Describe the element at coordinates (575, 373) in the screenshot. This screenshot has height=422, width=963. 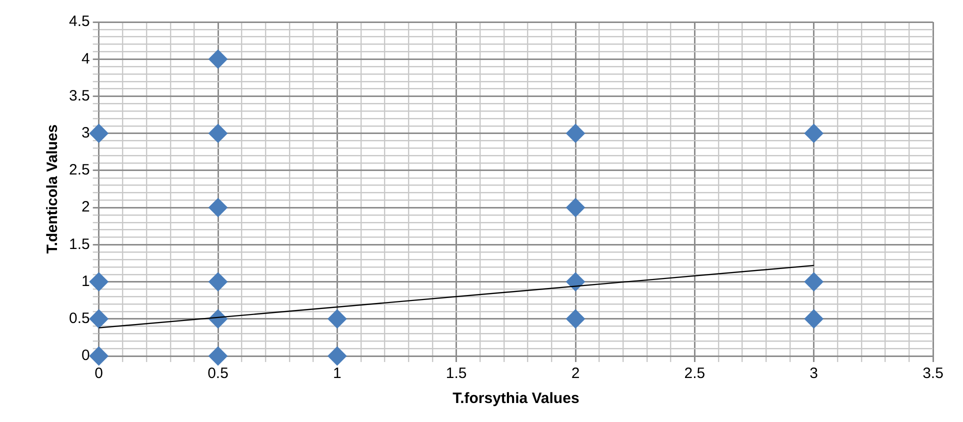
I see `x-tick-label: 2` at that location.